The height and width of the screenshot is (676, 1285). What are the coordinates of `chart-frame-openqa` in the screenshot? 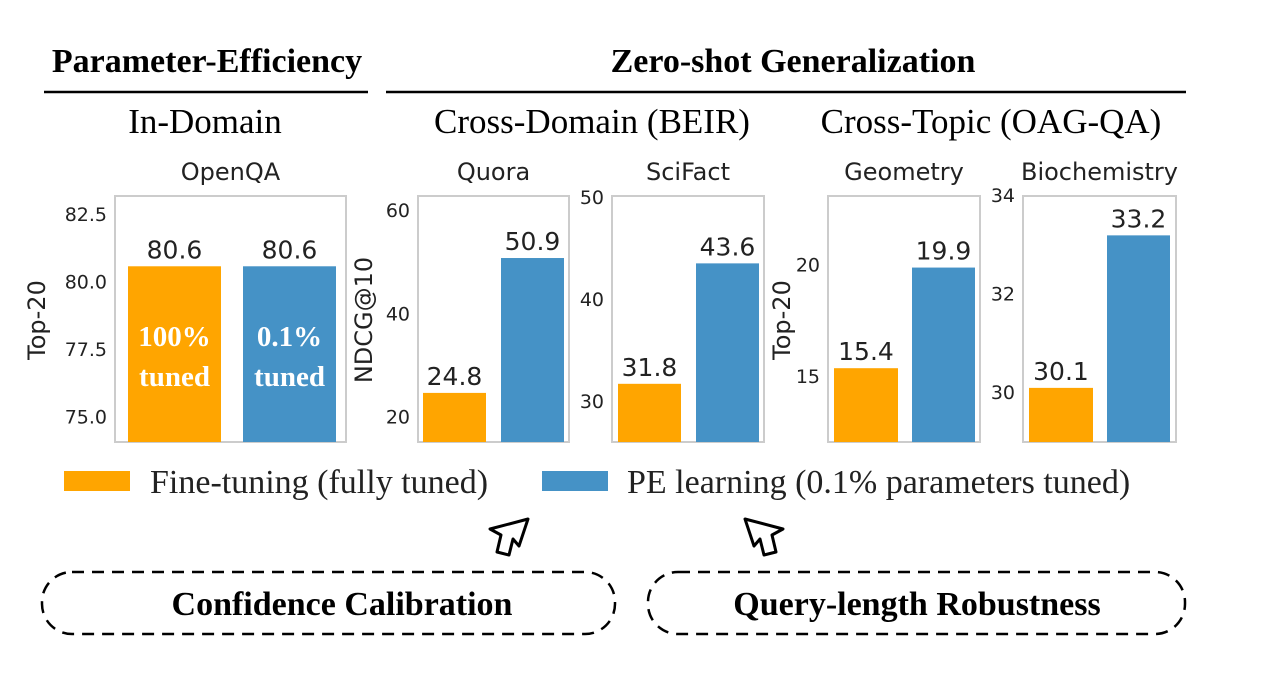 It's located at (230, 319).